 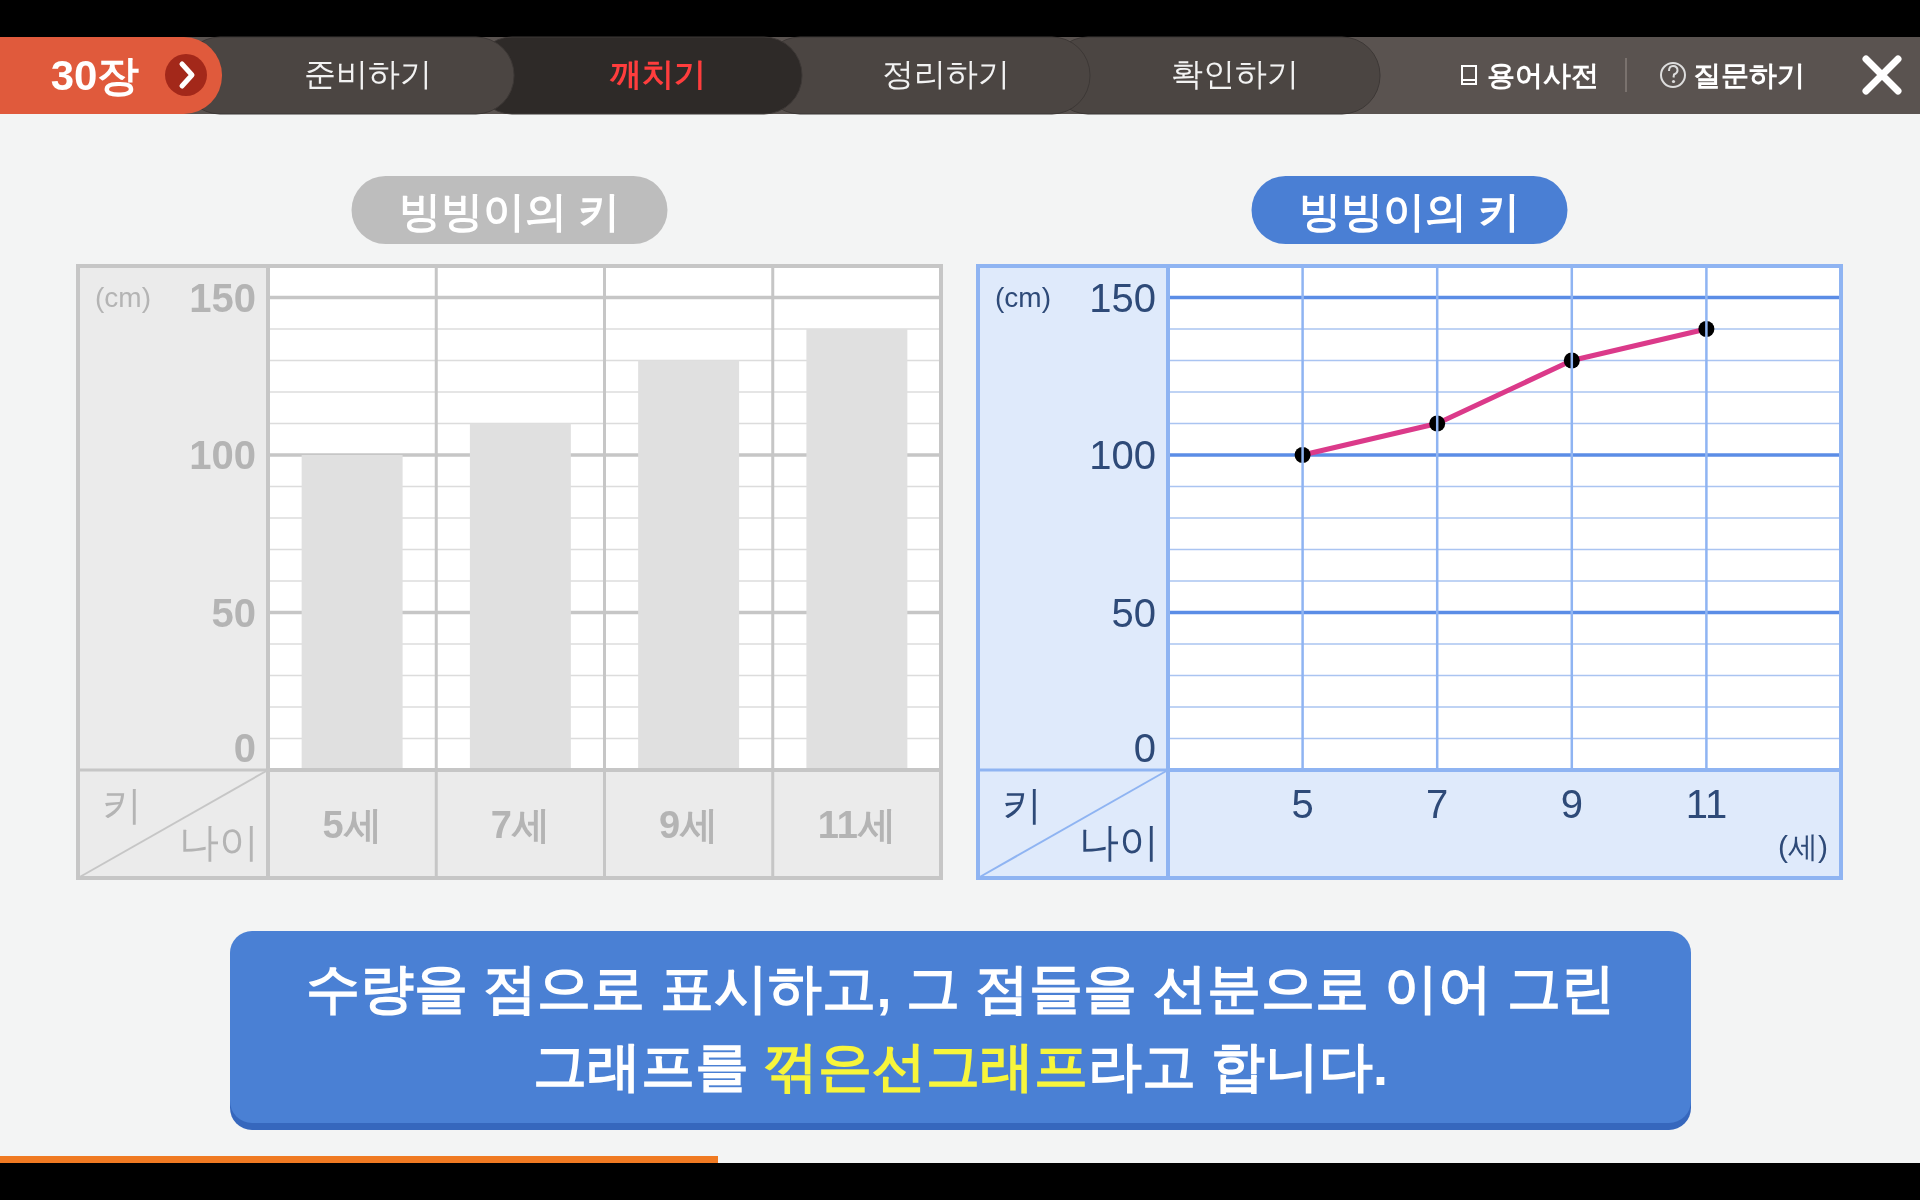 I want to click on text: 준비하기, so click(x=368, y=74).